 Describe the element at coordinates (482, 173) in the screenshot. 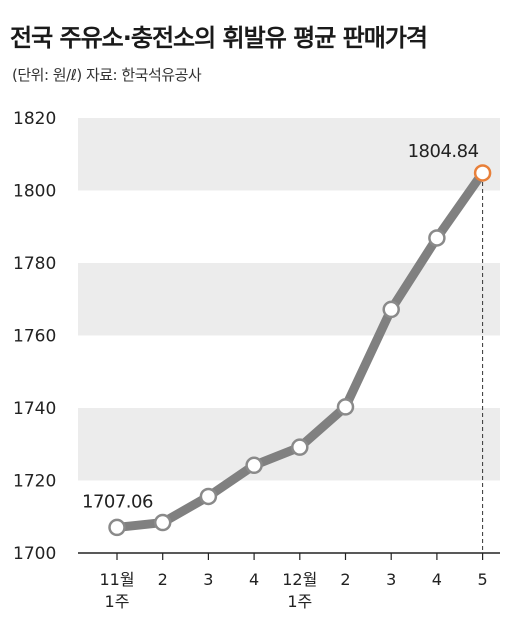

I see `data-point-highlight` at that location.